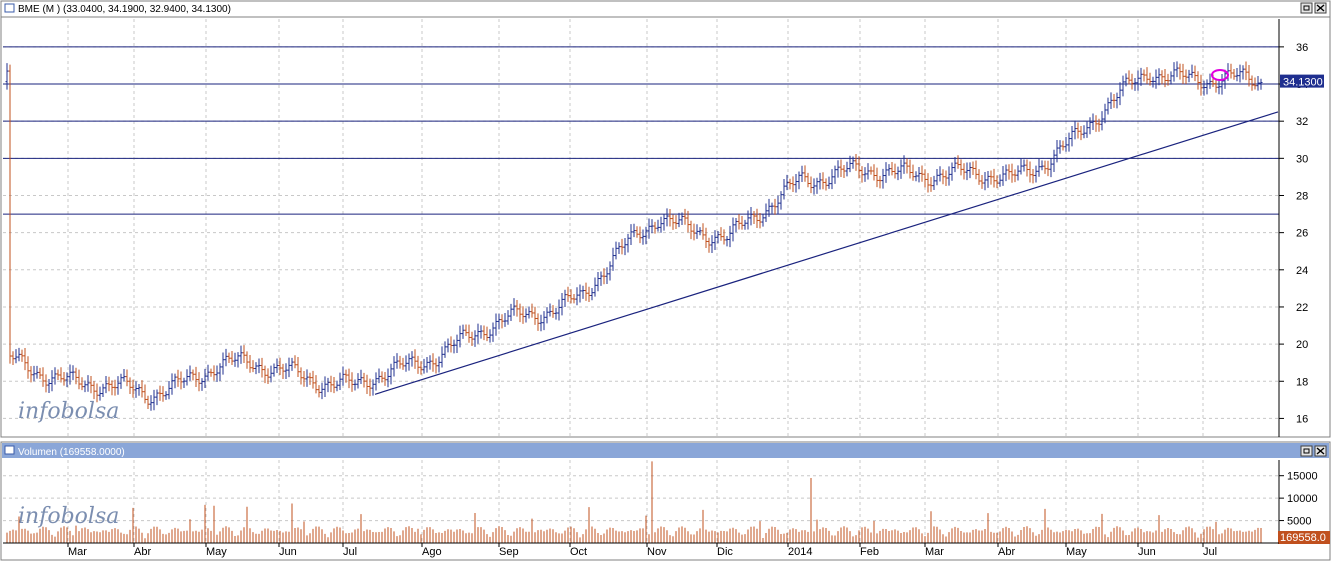 The width and height of the screenshot is (1332, 566). Describe the element at coordinates (1304, 537) in the screenshot. I see `last-volume-badge: 169558.0` at that location.